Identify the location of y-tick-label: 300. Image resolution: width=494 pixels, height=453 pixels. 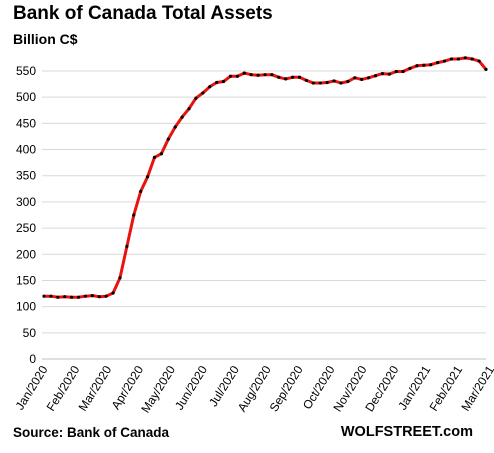
(26, 202).